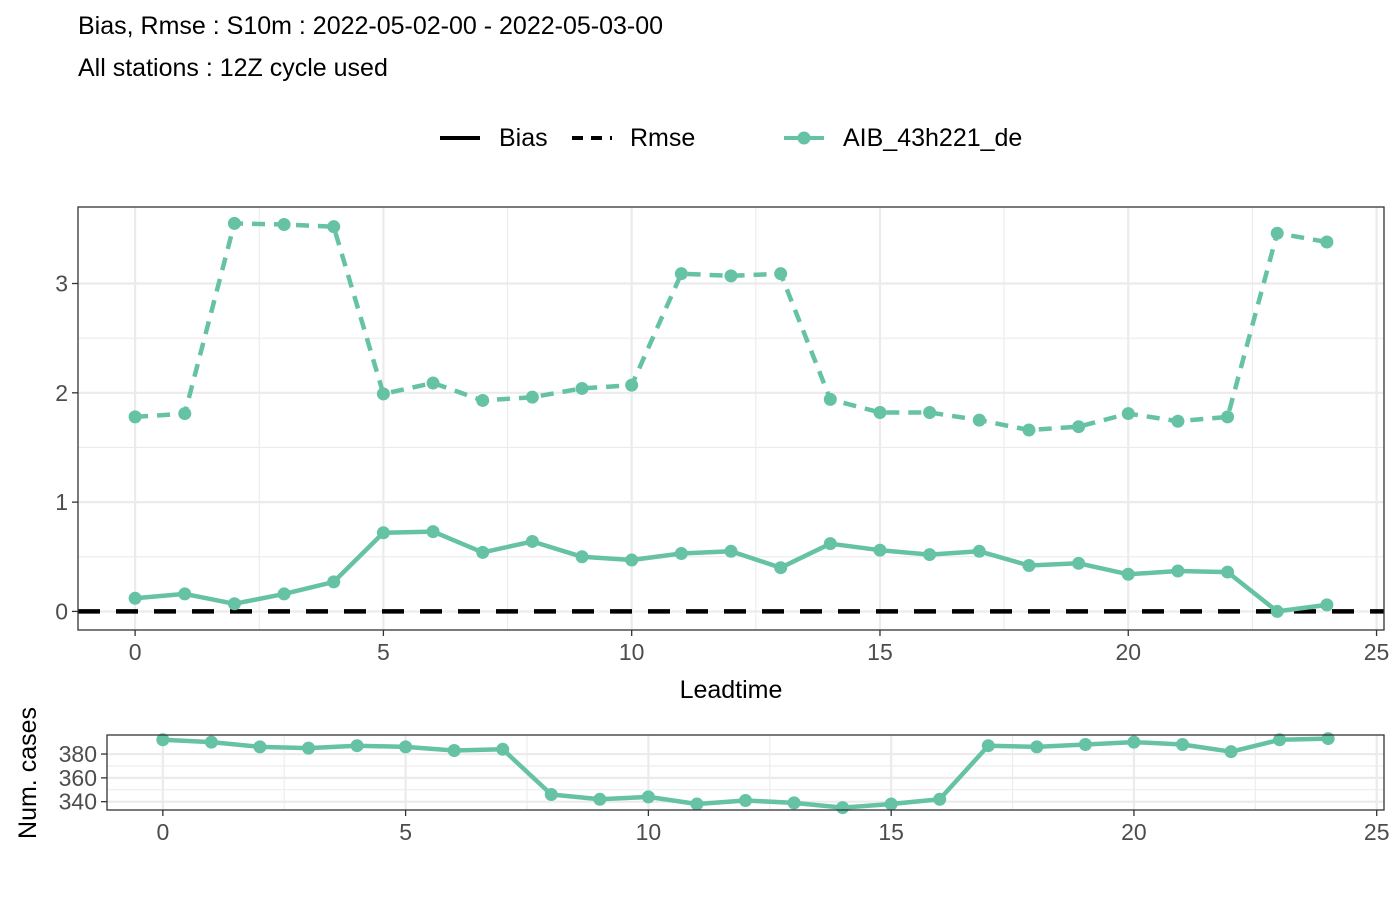  What do you see at coordinates (233, 68) in the screenshot?
I see `chart-subtitle: All stations : 12Z cycle used` at bounding box center [233, 68].